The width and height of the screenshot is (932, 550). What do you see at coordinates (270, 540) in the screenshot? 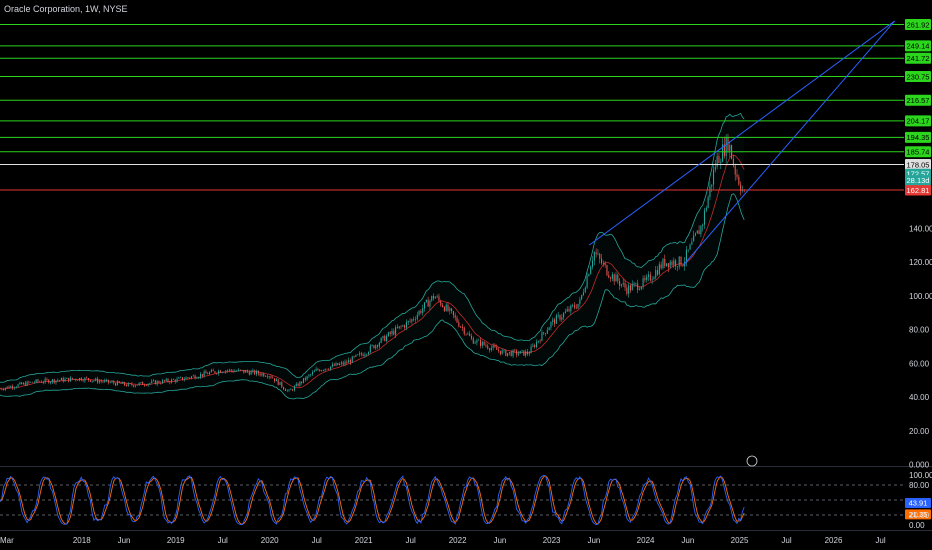
I see `time-tick-label: 2020` at bounding box center [270, 540].